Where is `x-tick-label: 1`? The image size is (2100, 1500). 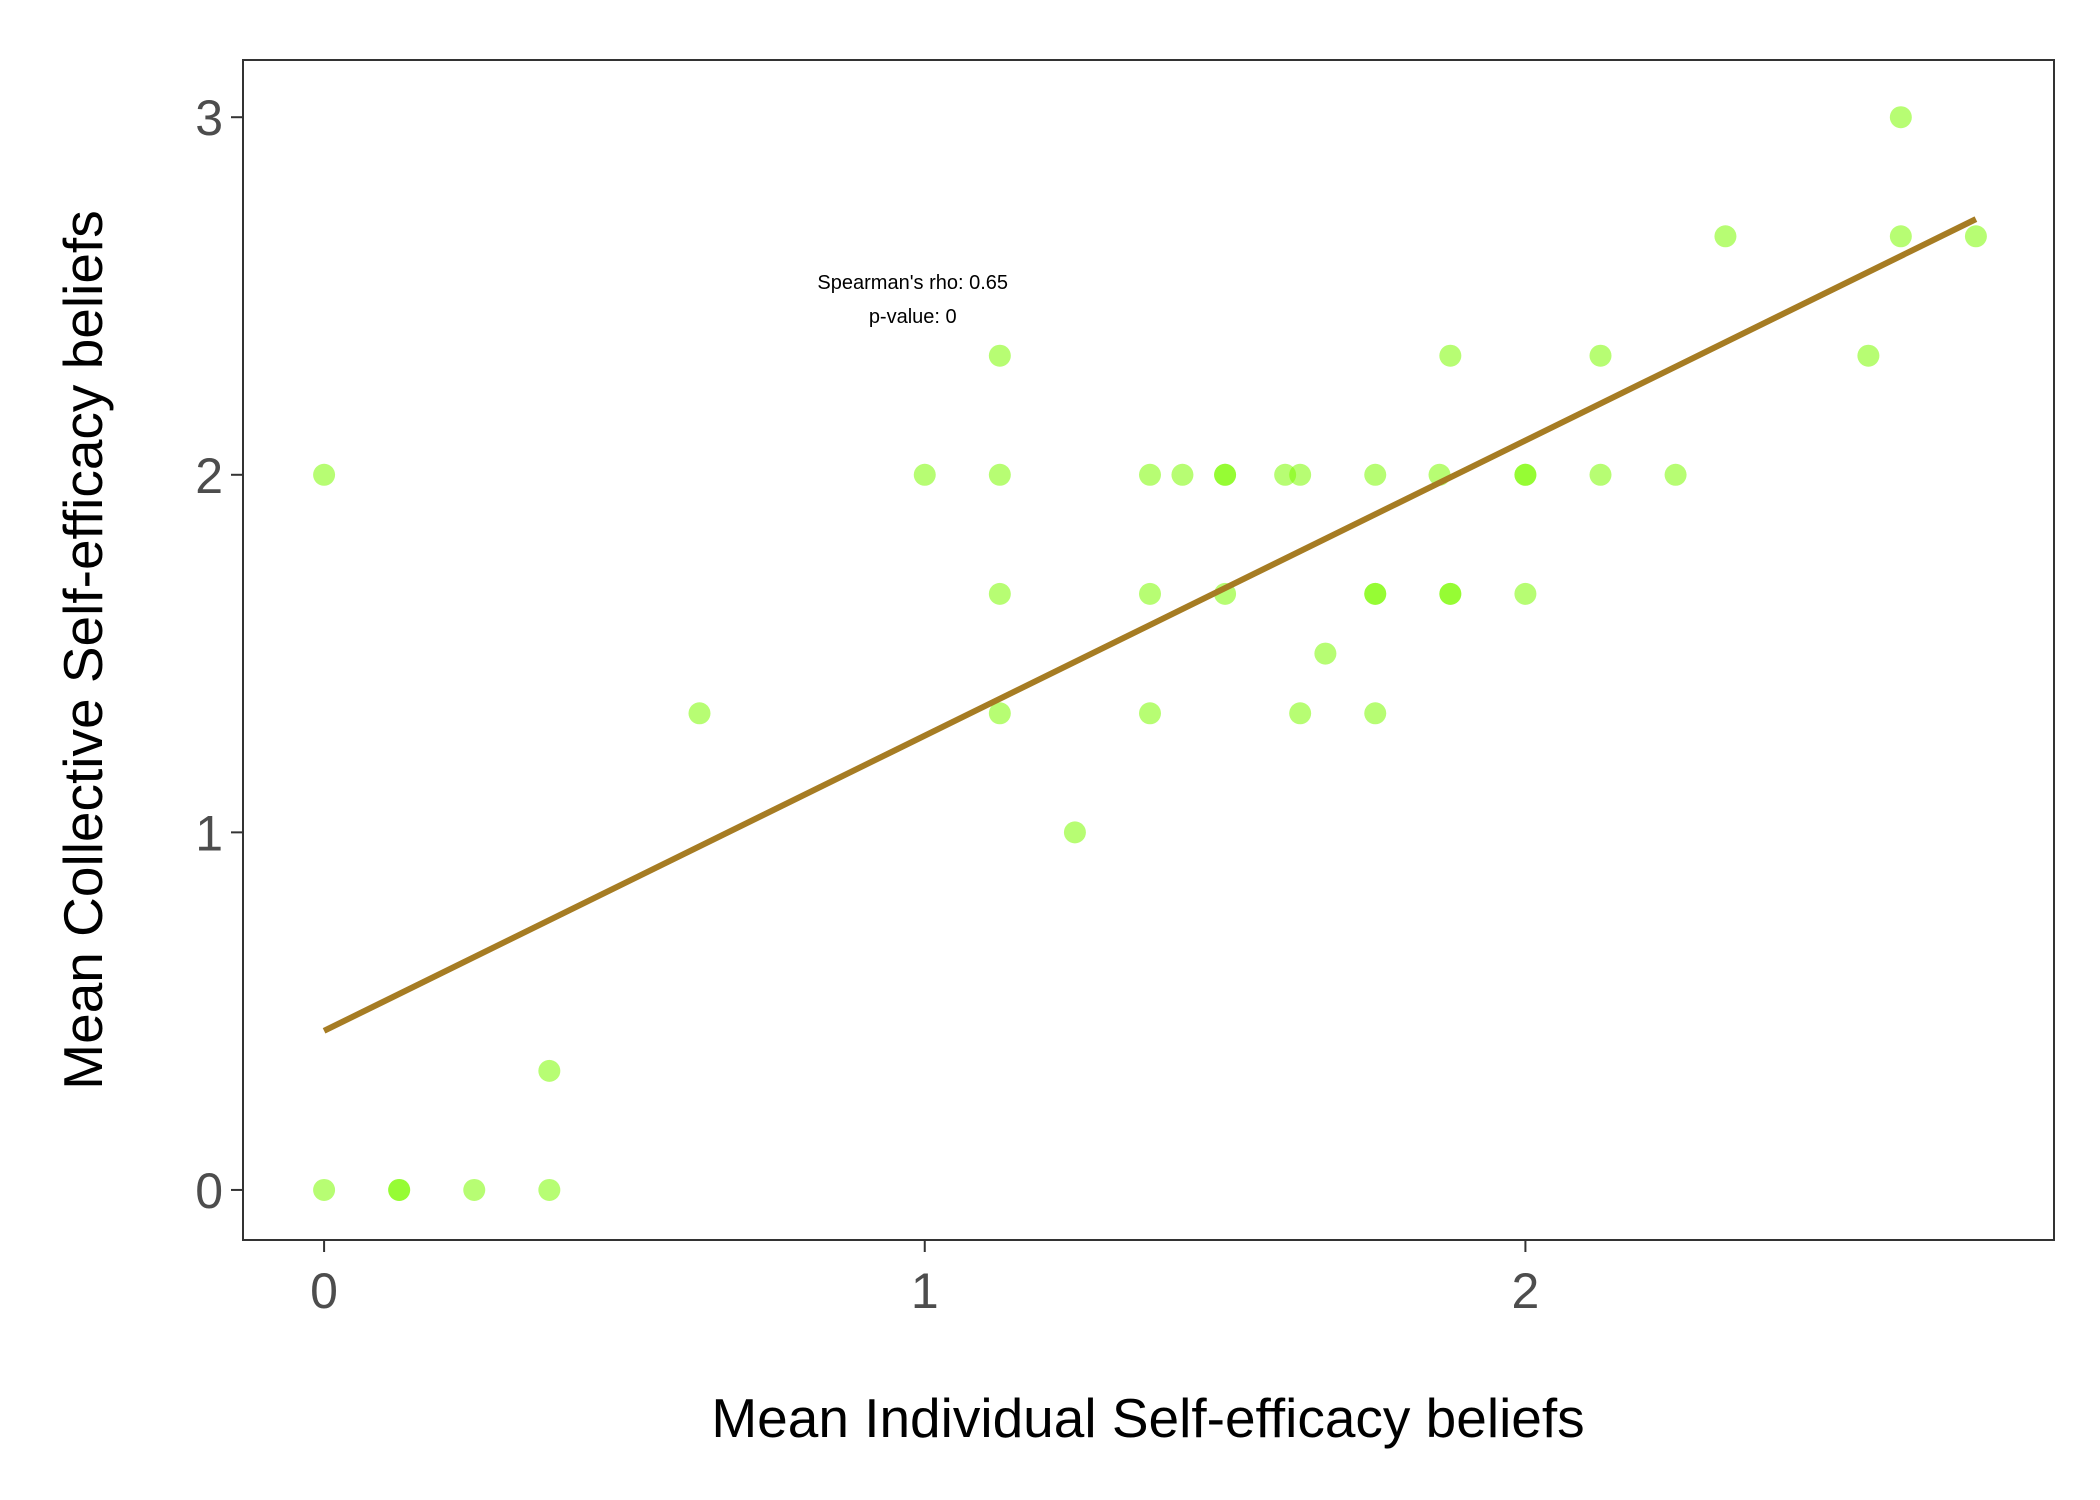 x-tick-label: 1 is located at coordinates (925, 1291).